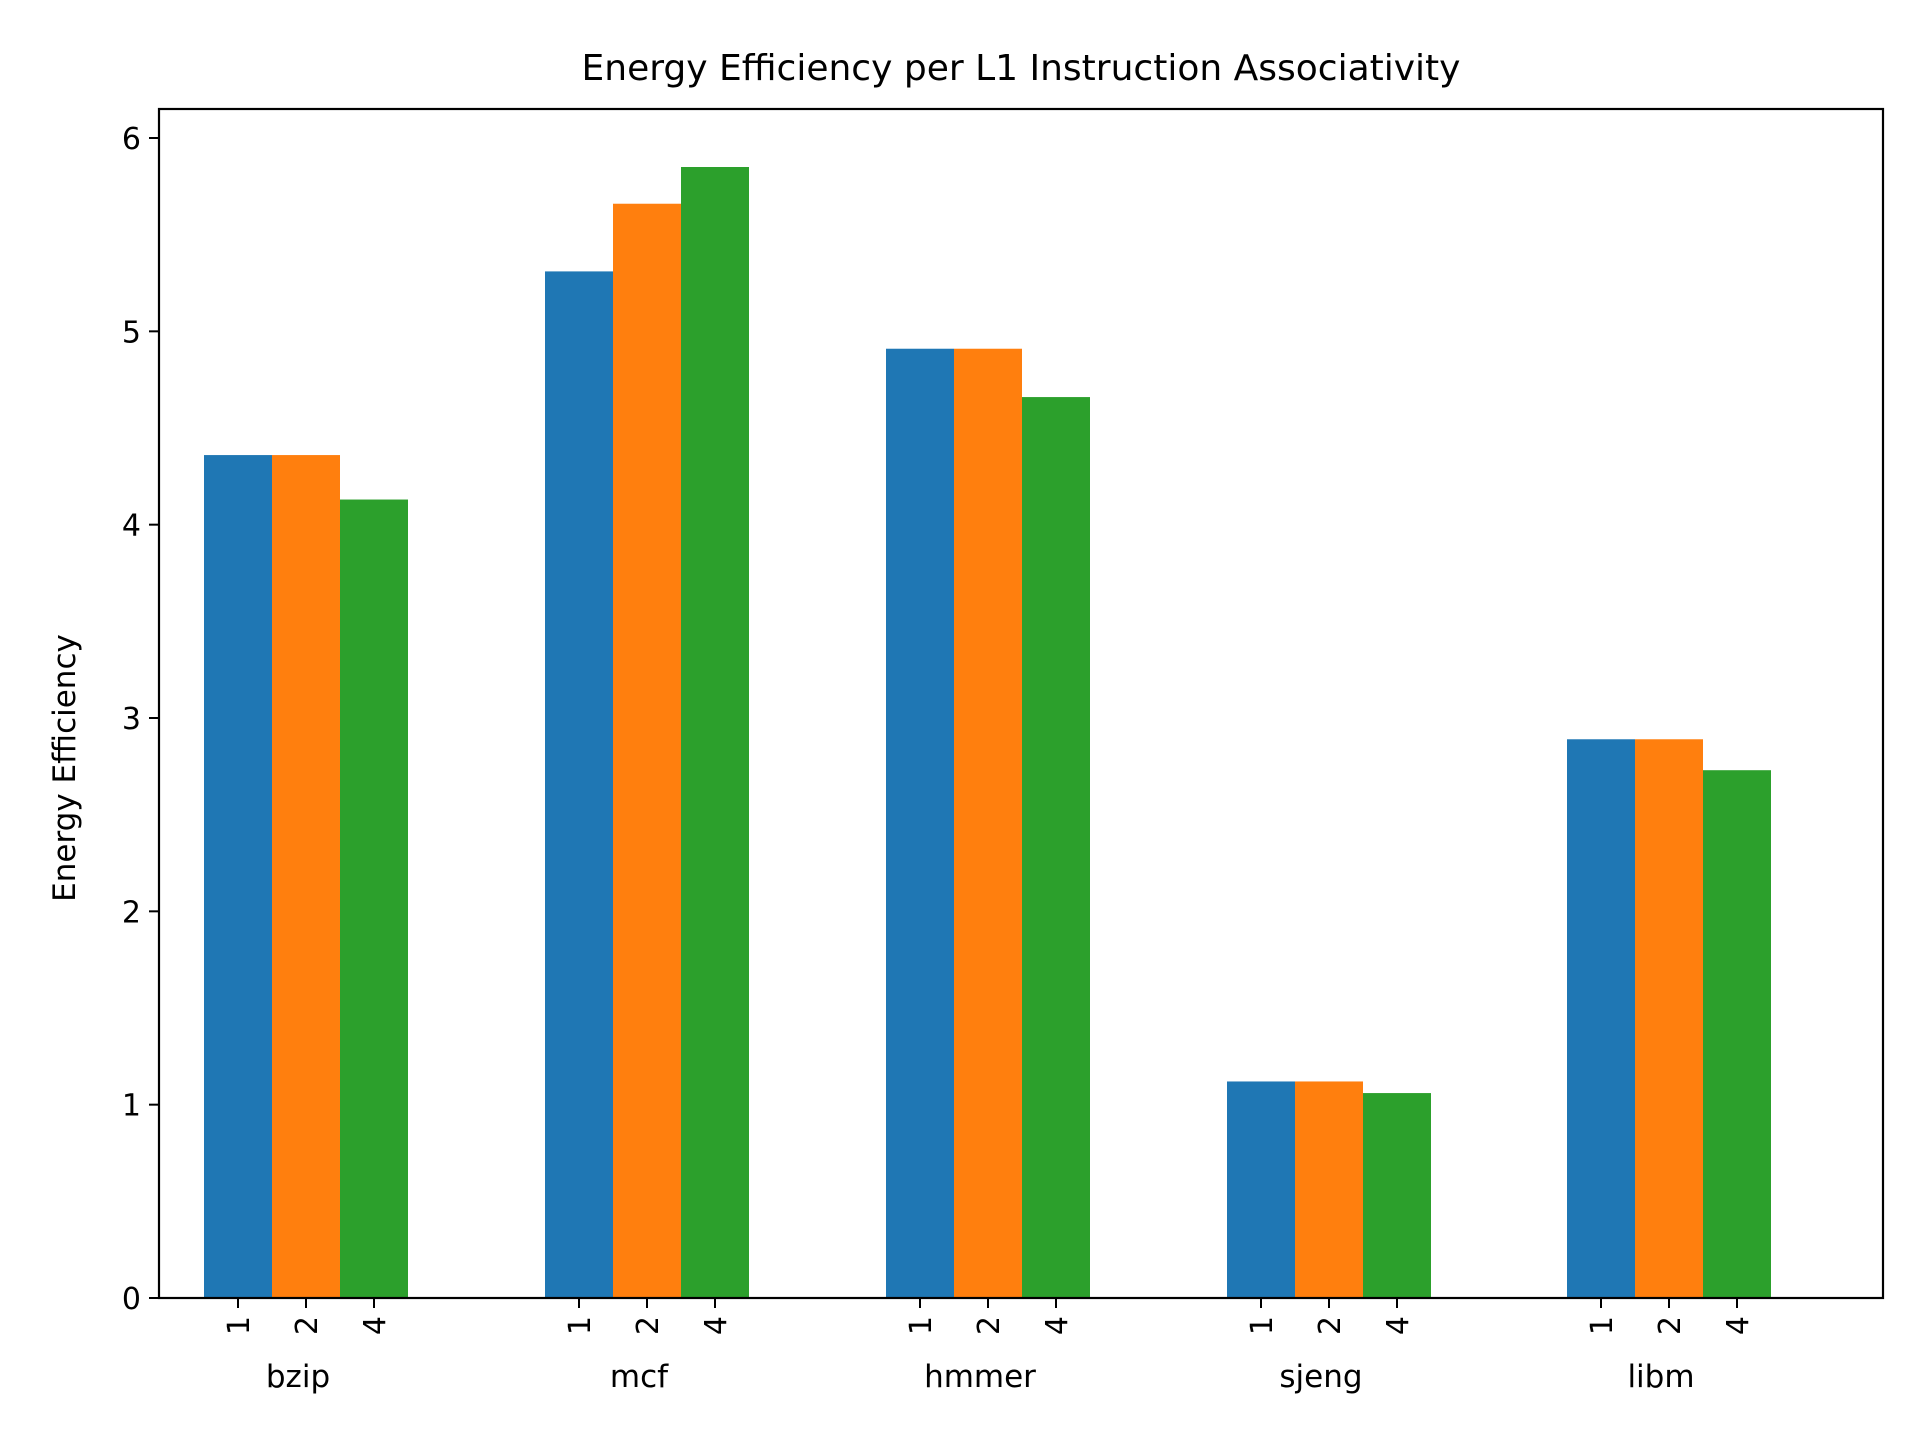 The height and width of the screenshot is (1440, 1920). I want to click on x-tick-label-mcf-4: 4, so click(716, 1325).